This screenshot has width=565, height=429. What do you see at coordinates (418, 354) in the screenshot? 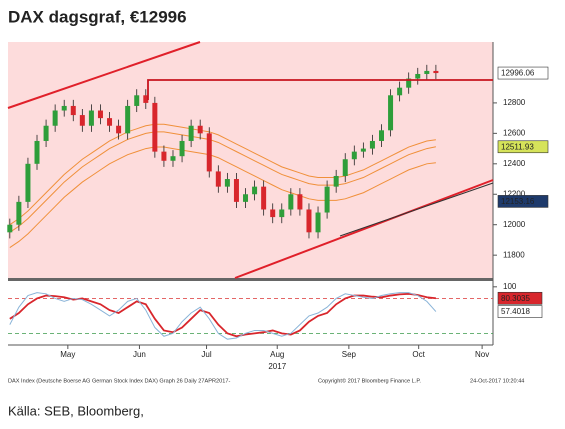
I see `x-tick-label: Oct` at bounding box center [418, 354].